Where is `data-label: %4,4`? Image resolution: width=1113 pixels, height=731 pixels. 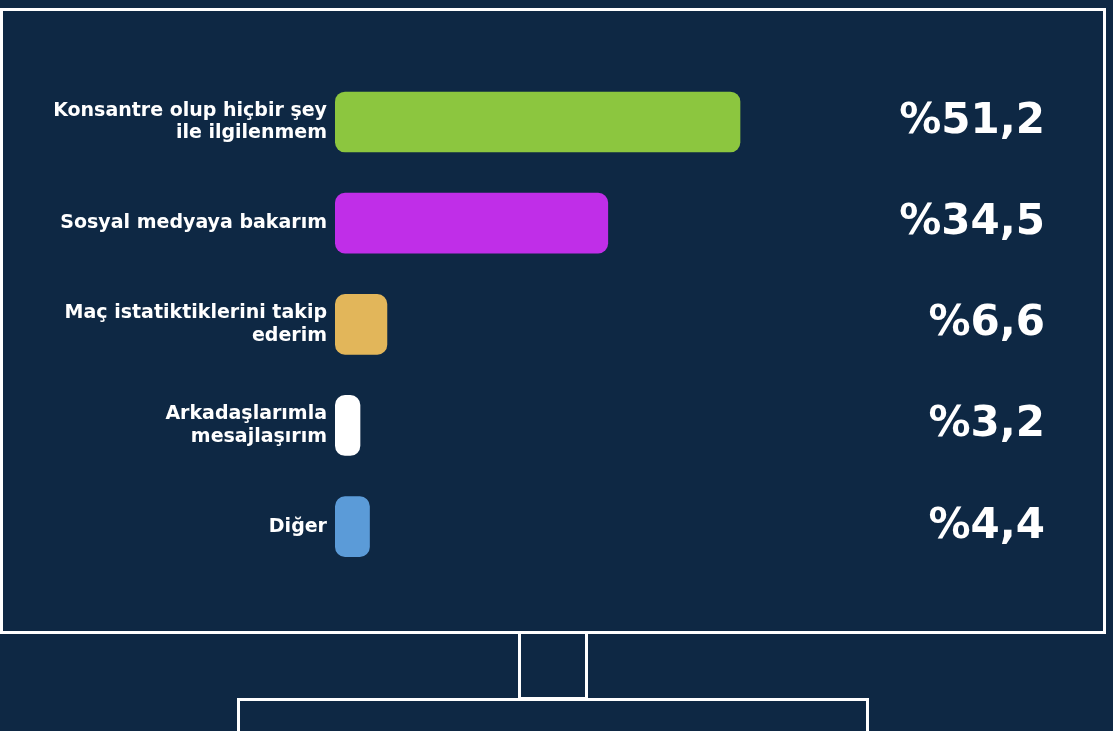
data-label: %4,4 is located at coordinates (986, 523).